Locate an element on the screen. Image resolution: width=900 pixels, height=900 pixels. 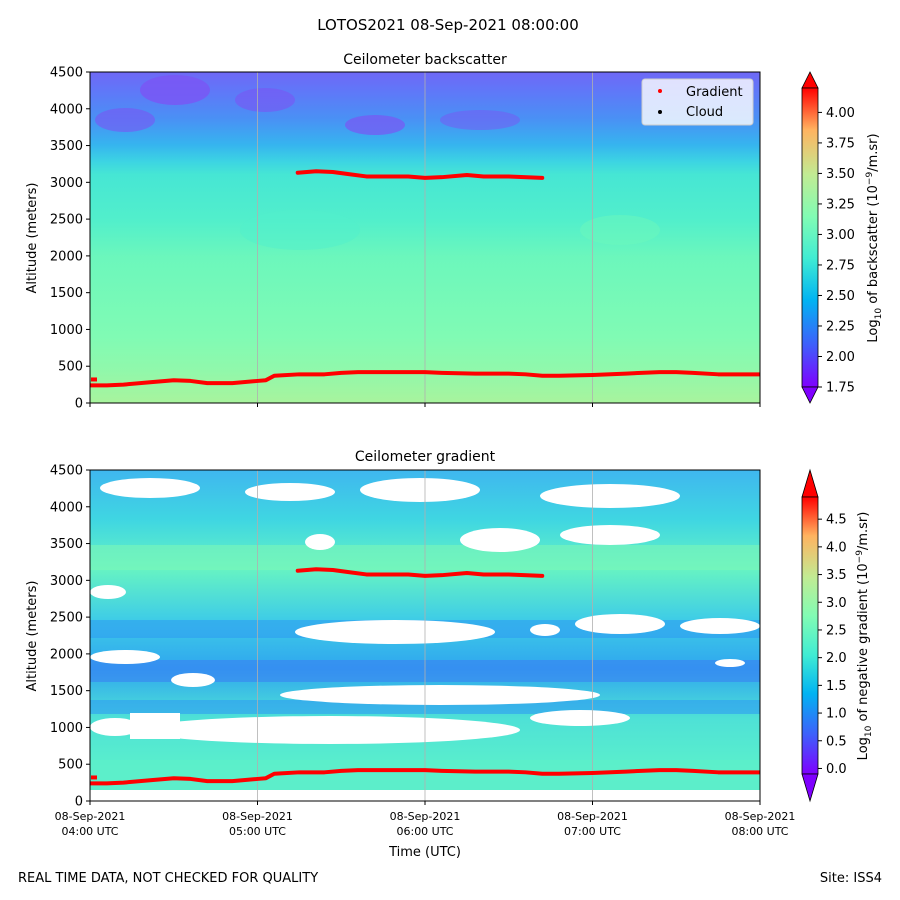
bottom-colorbar-extend-min is located at coordinates (810, 788).